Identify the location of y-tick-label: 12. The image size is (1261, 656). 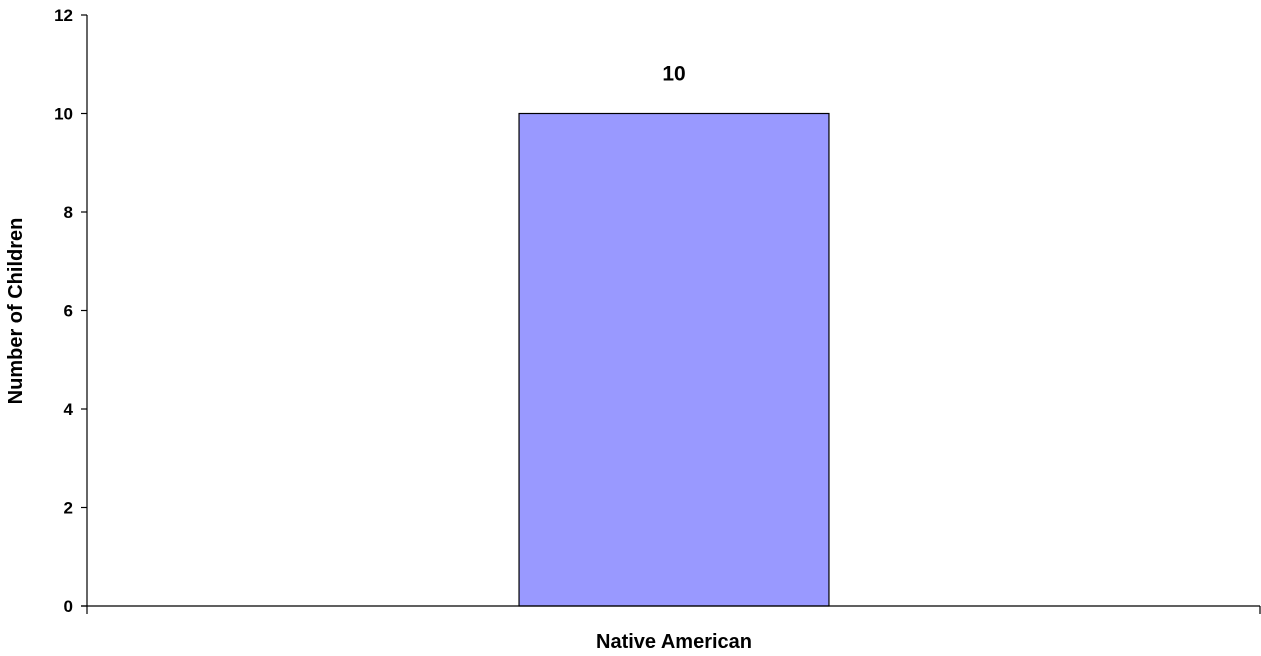
(63, 15).